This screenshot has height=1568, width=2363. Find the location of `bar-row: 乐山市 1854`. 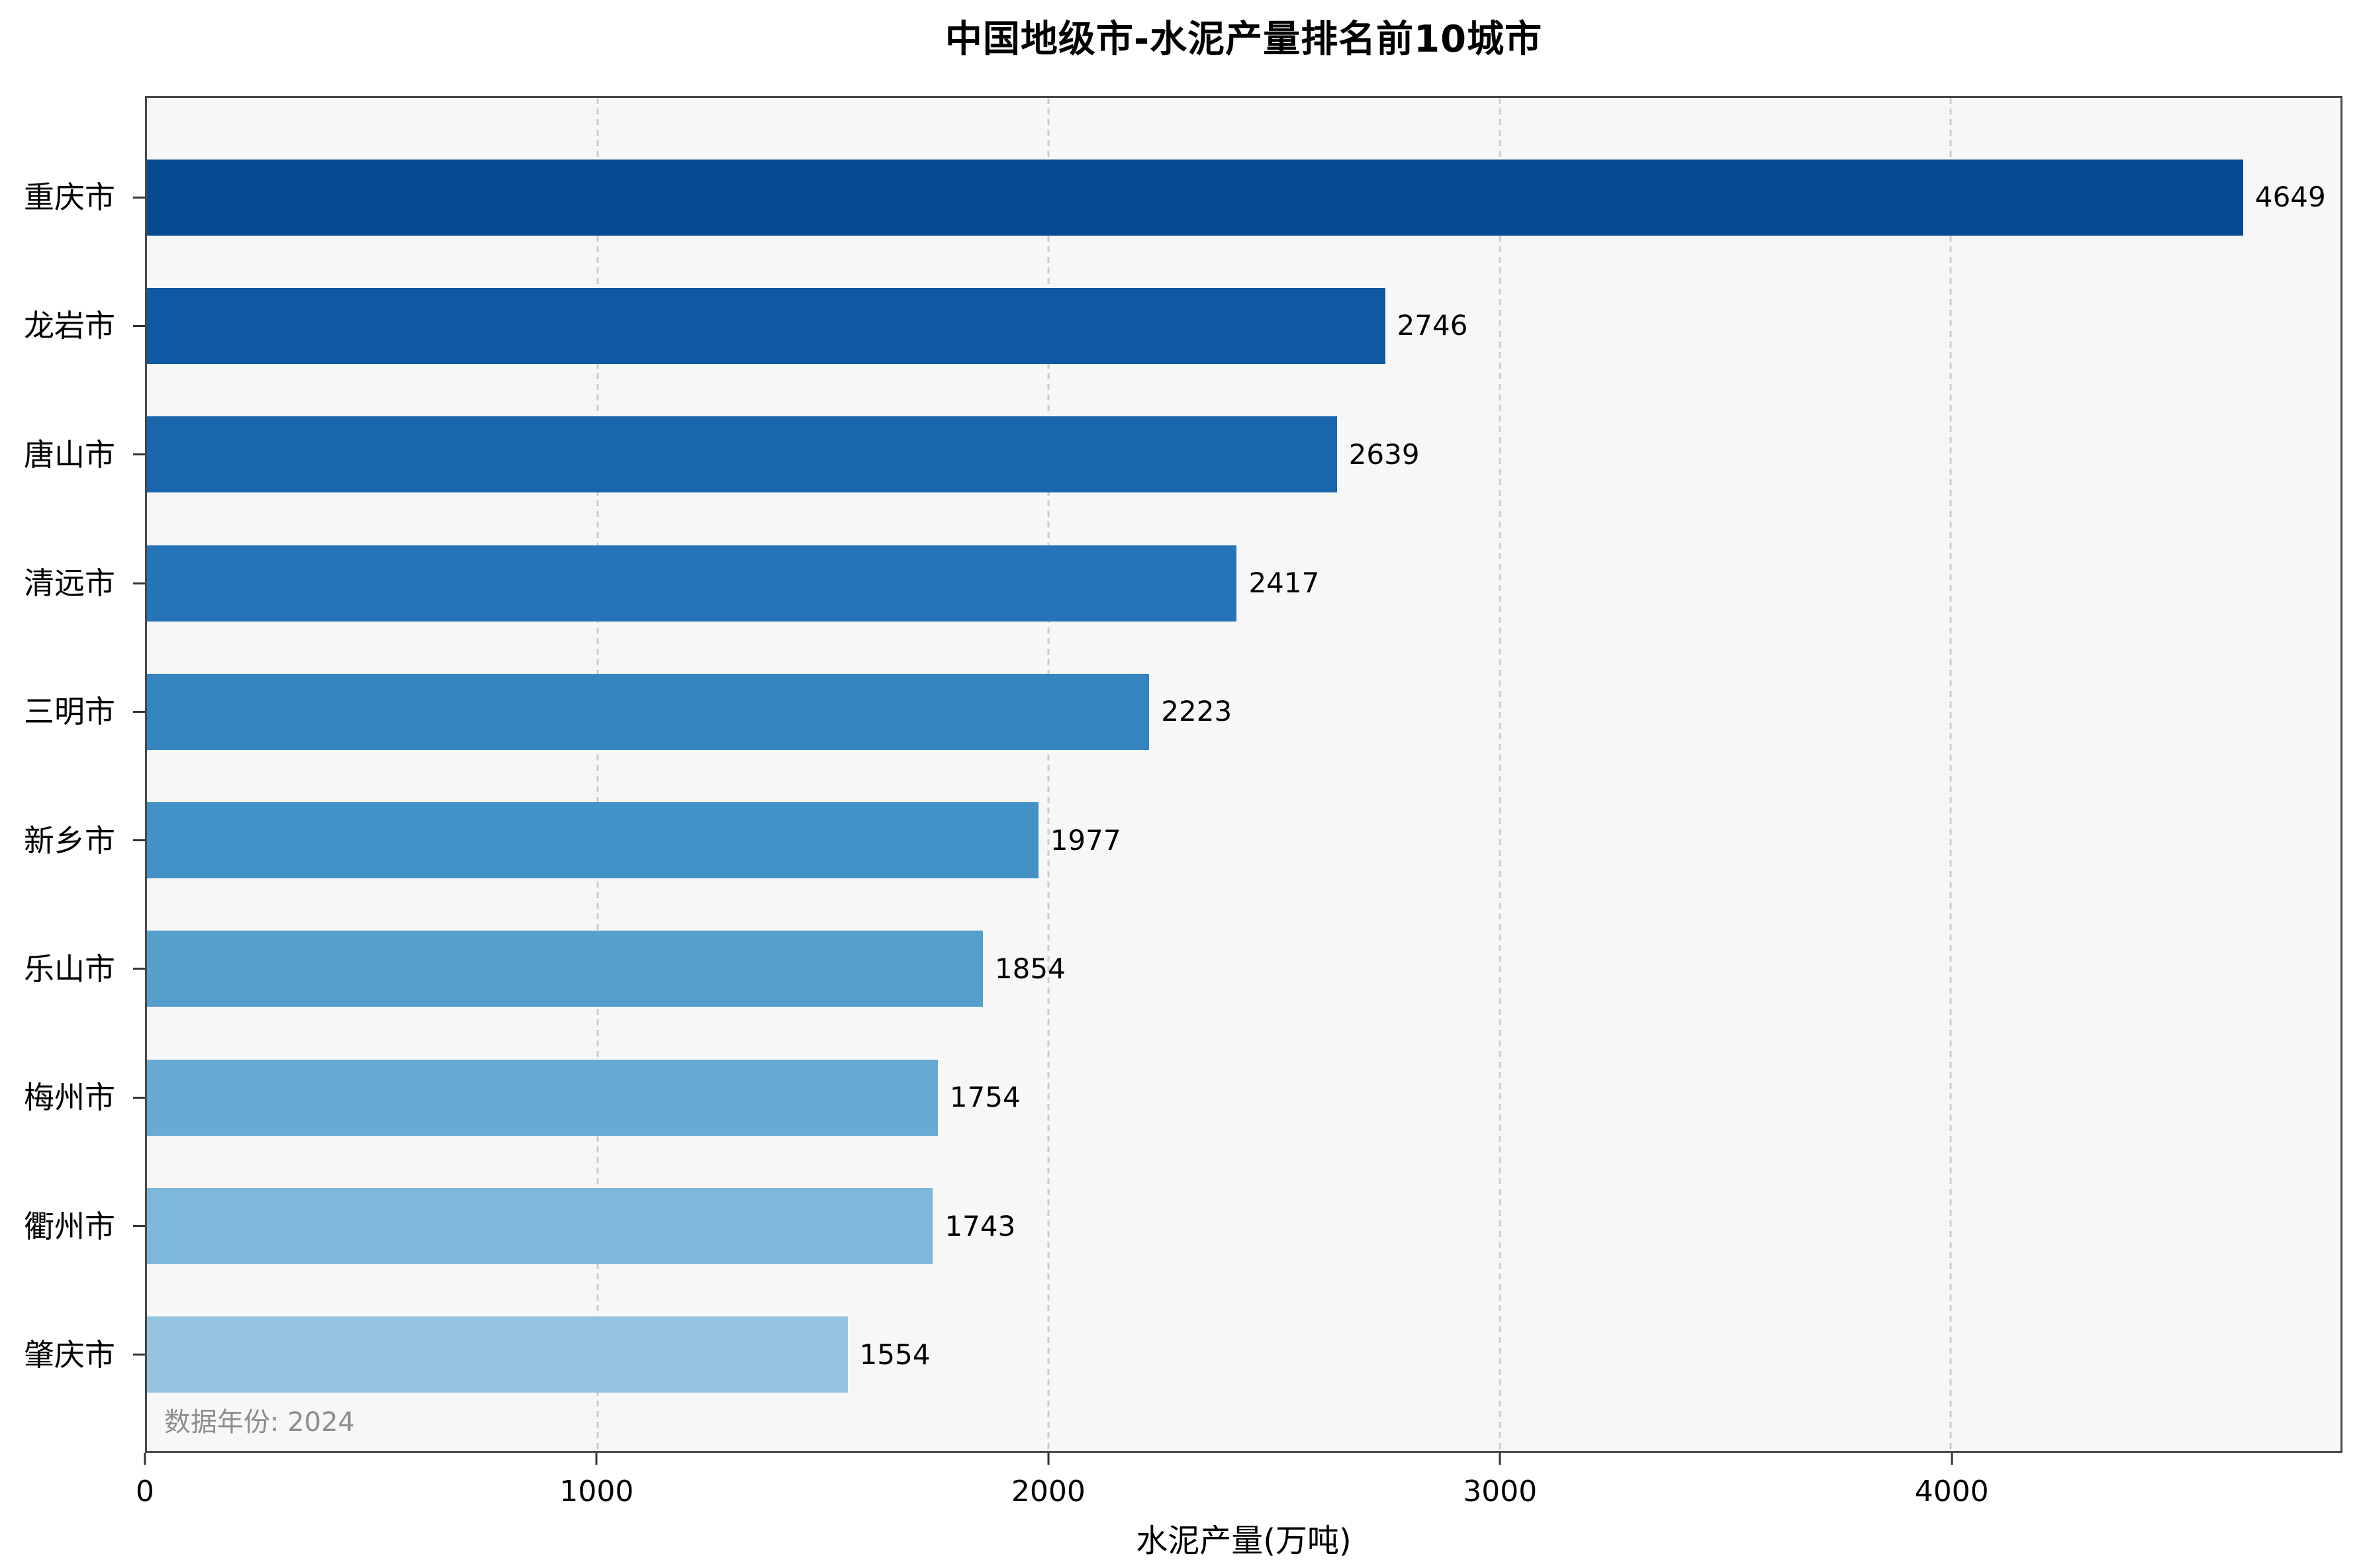

bar-row: 乐山市 1854 is located at coordinates (1182, 969).